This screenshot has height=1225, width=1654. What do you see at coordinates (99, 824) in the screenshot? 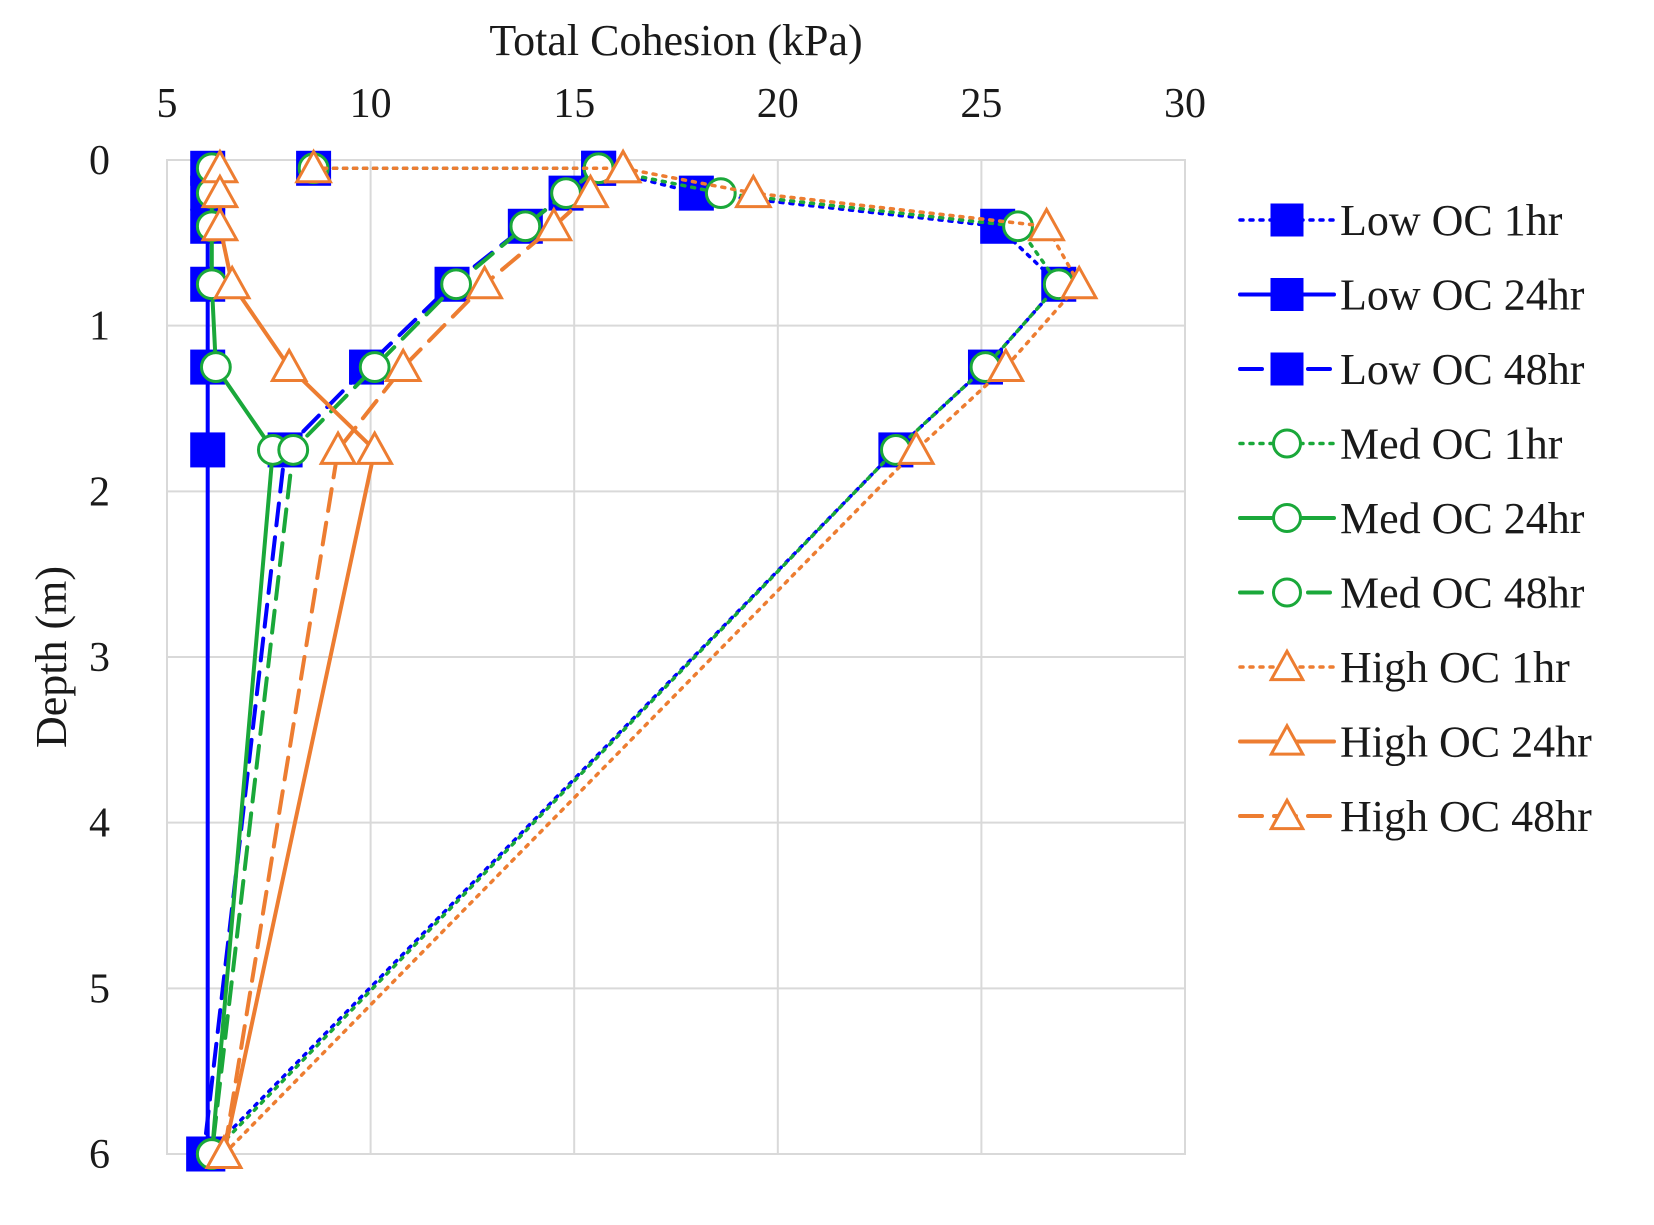
I see `y-tick-label: 4` at bounding box center [99, 824].